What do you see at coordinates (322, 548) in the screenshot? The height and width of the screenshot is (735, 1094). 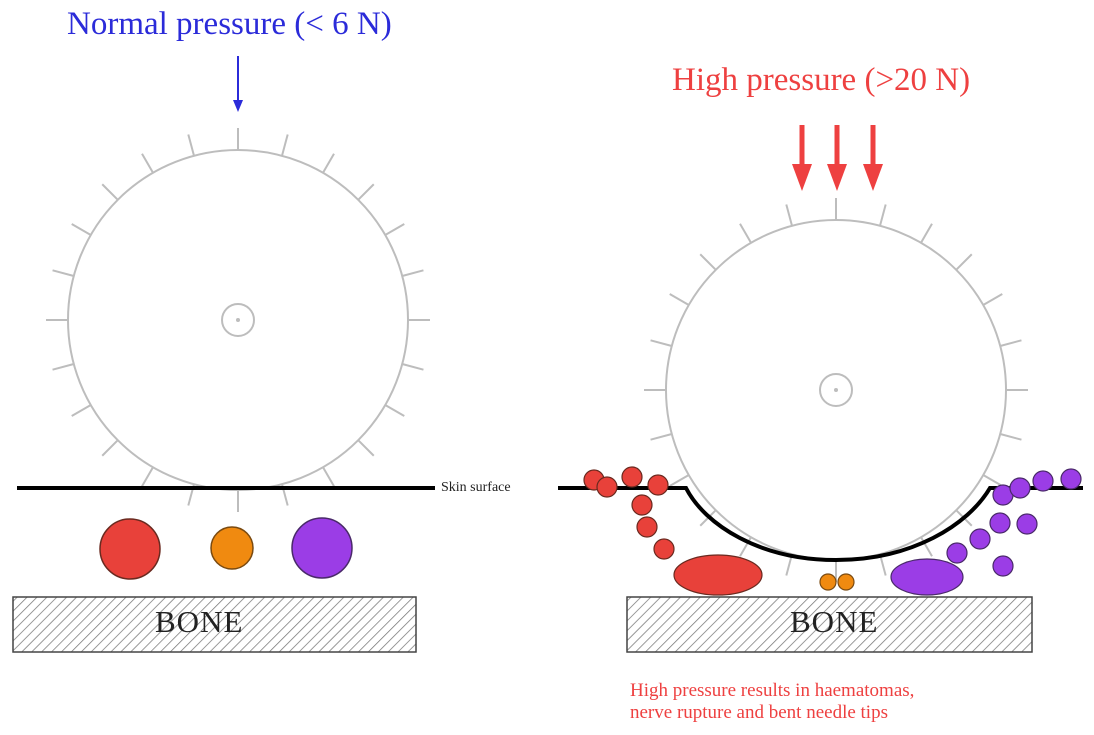 I see `blood-vessel-purple-icon` at bounding box center [322, 548].